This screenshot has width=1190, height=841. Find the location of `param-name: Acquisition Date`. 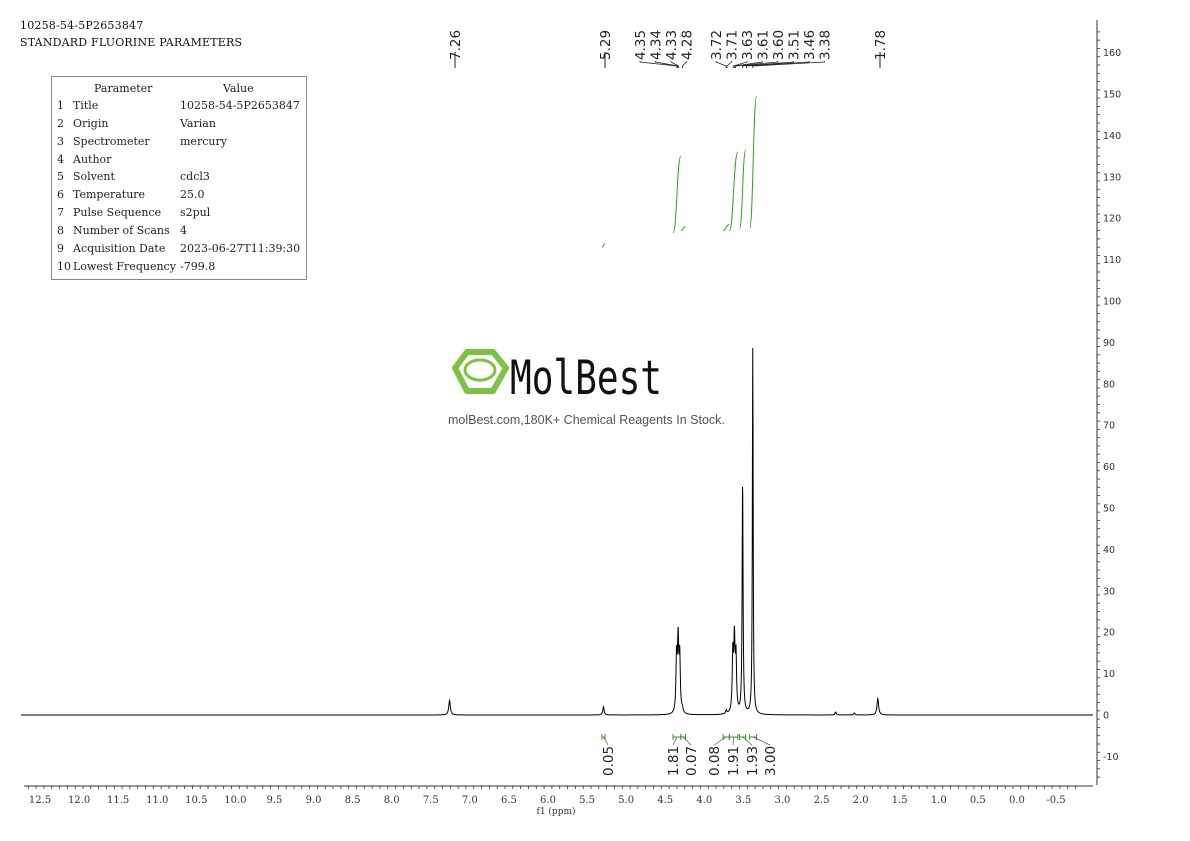

param-name: Acquisition Date is located at coordinates (119, 248).